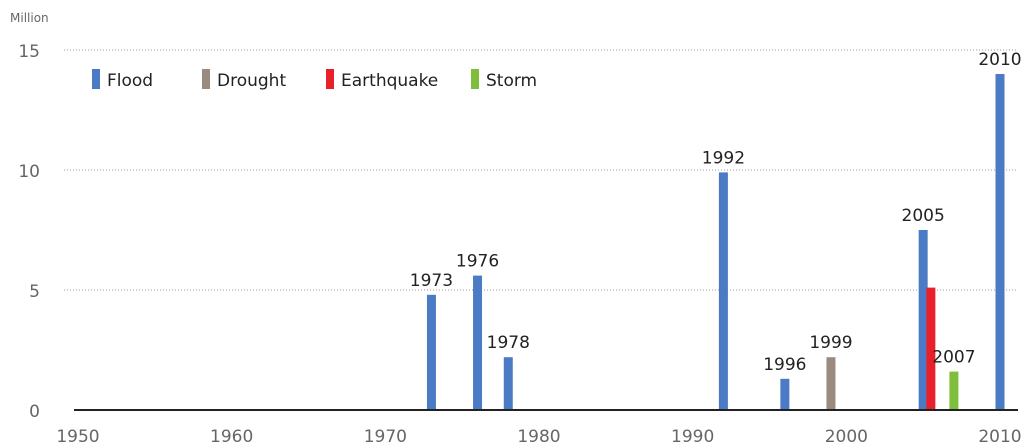 The width and height of the screenshot is (1028, 446). I want to click on legend-swatch-earthquake, so click(330, 79).